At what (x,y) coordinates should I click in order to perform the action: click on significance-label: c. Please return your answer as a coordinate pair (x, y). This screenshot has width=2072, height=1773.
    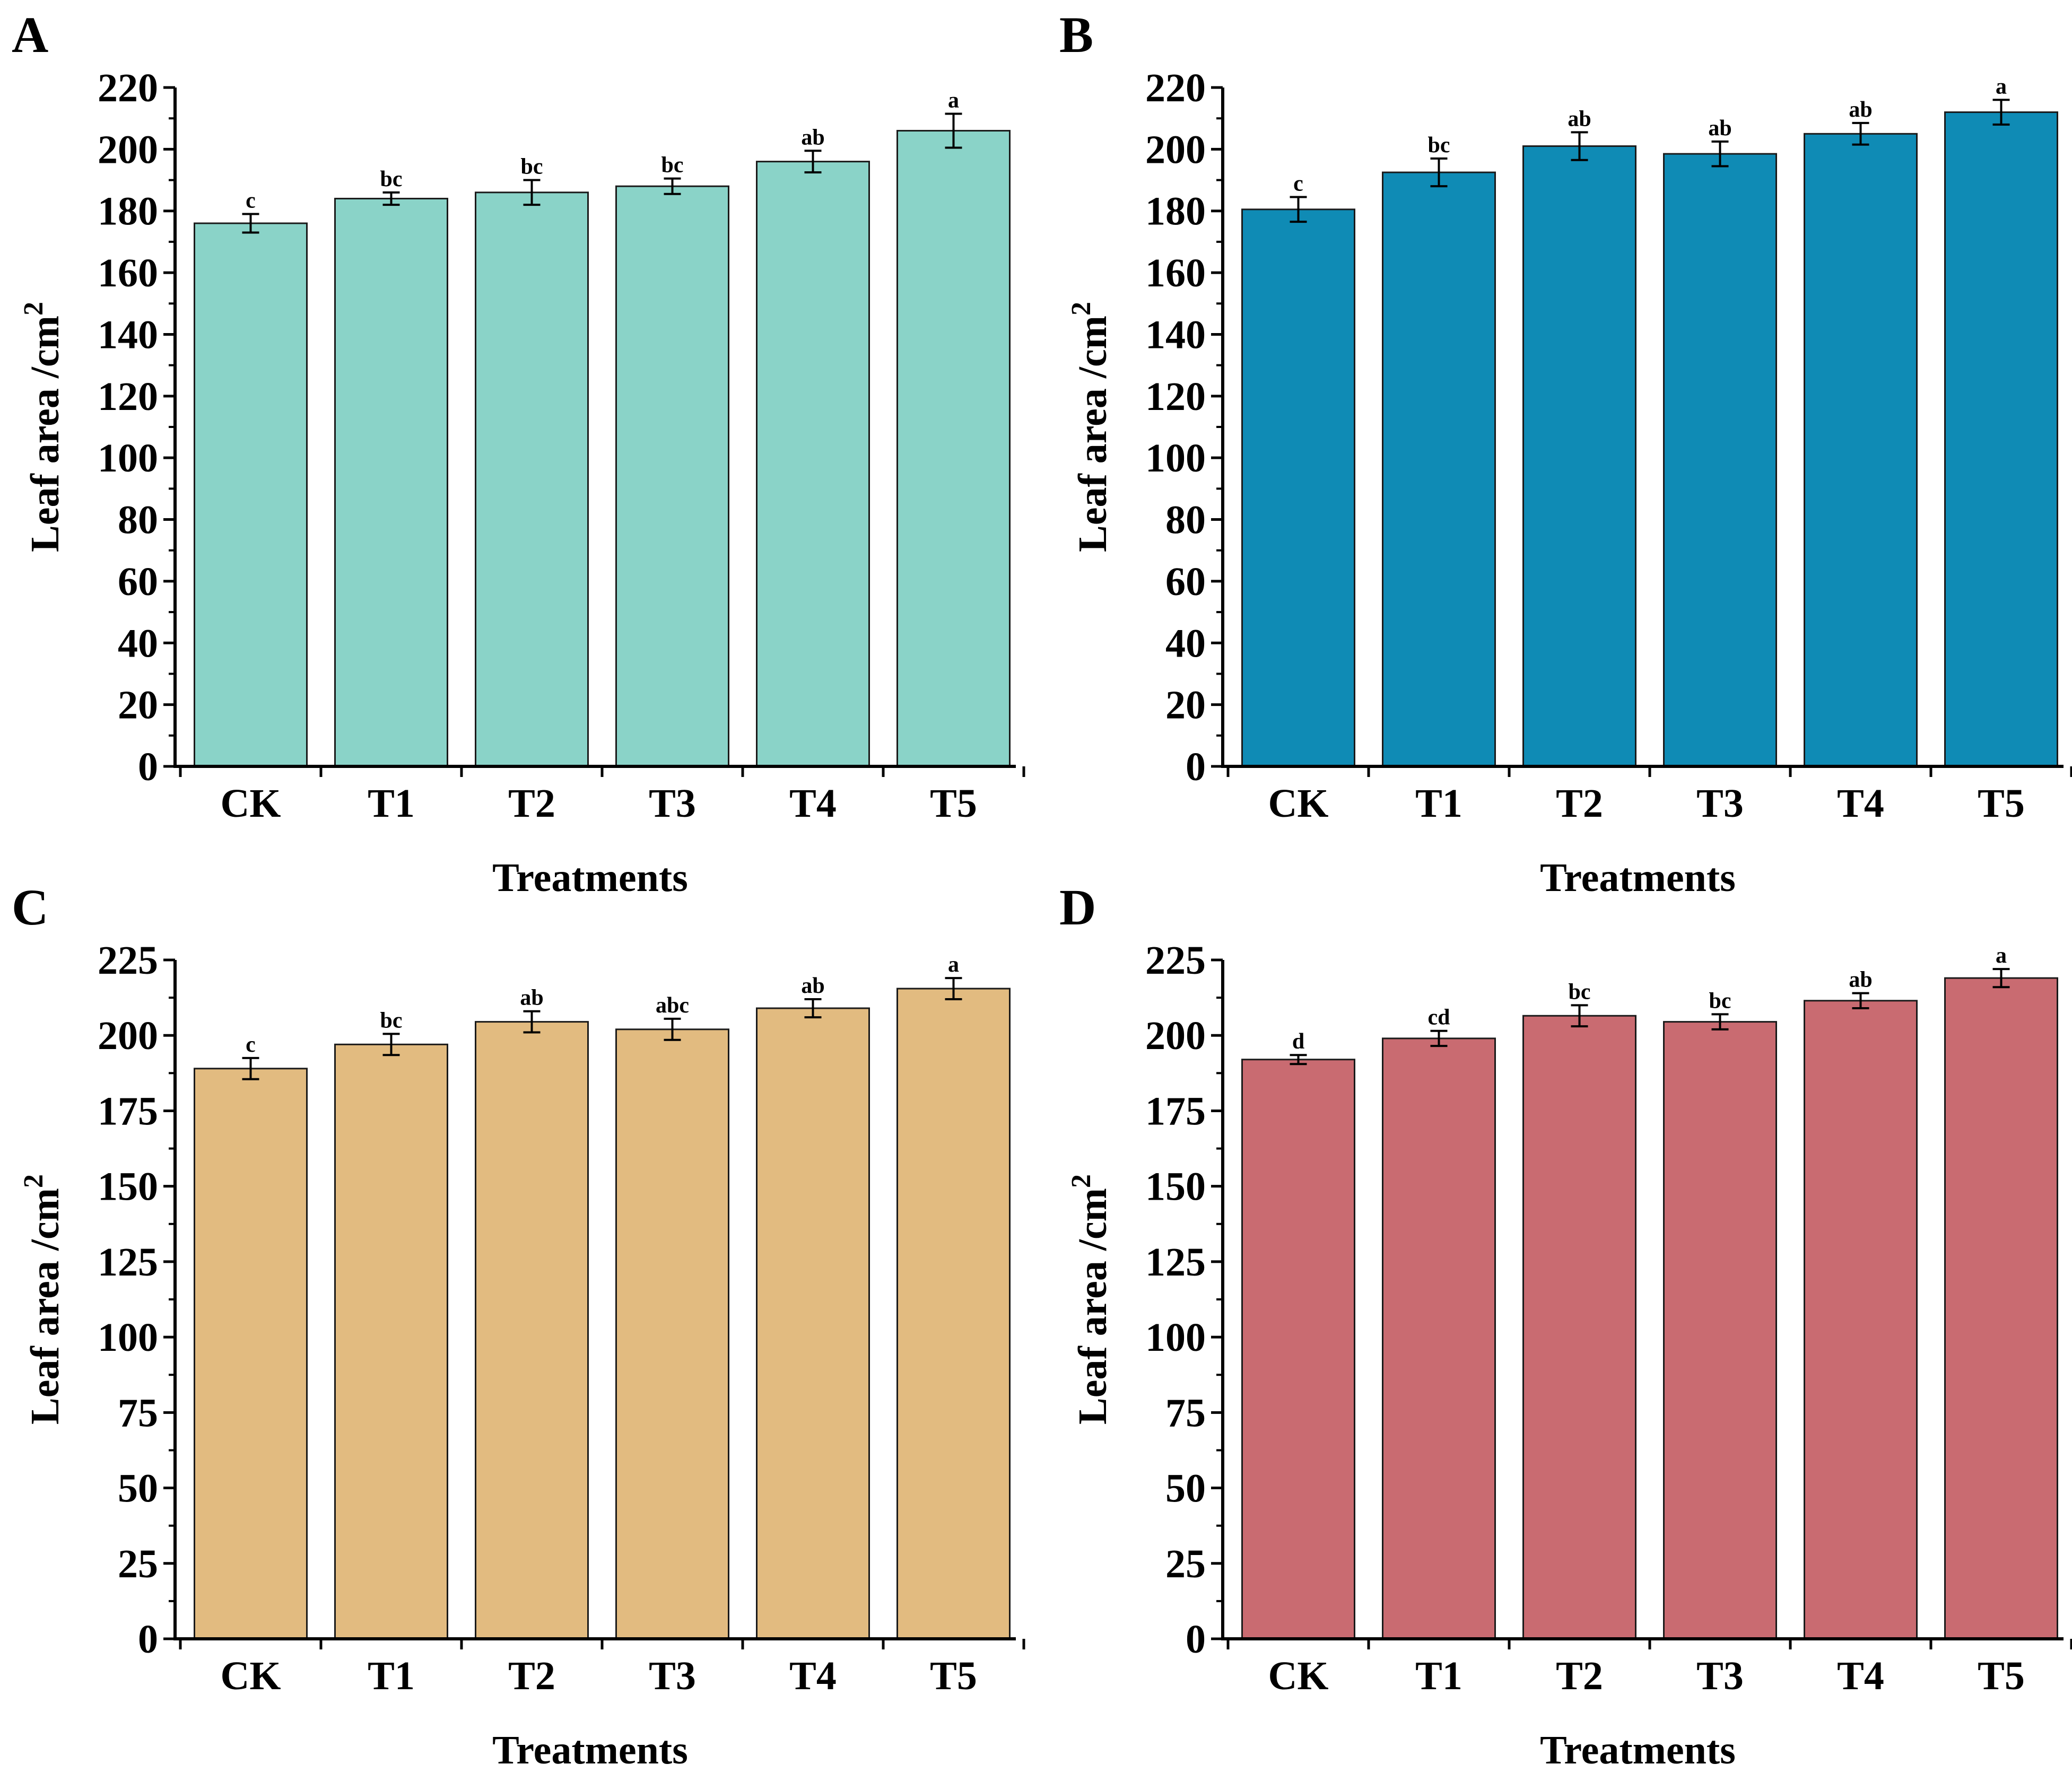
    Looking at the image, I should click on (251, 1045).